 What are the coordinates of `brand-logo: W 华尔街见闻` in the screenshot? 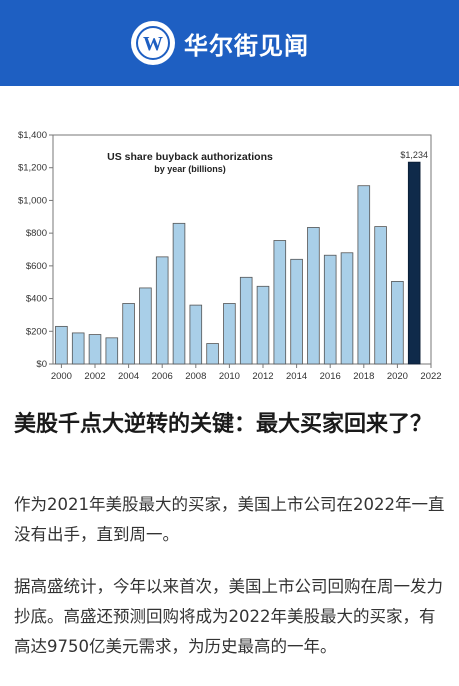 It's located at (220, 43).